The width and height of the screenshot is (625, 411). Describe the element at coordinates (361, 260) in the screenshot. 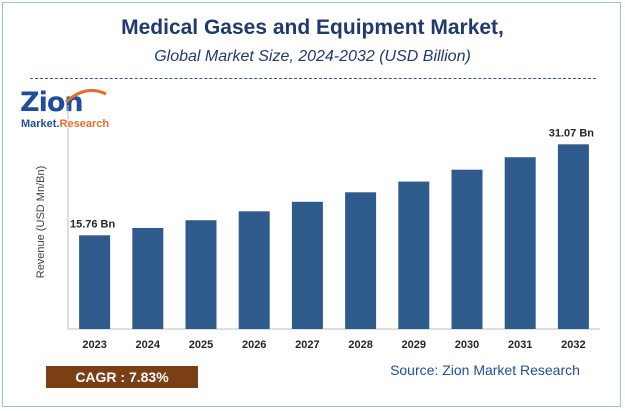

I see `bar-2028` at that location.